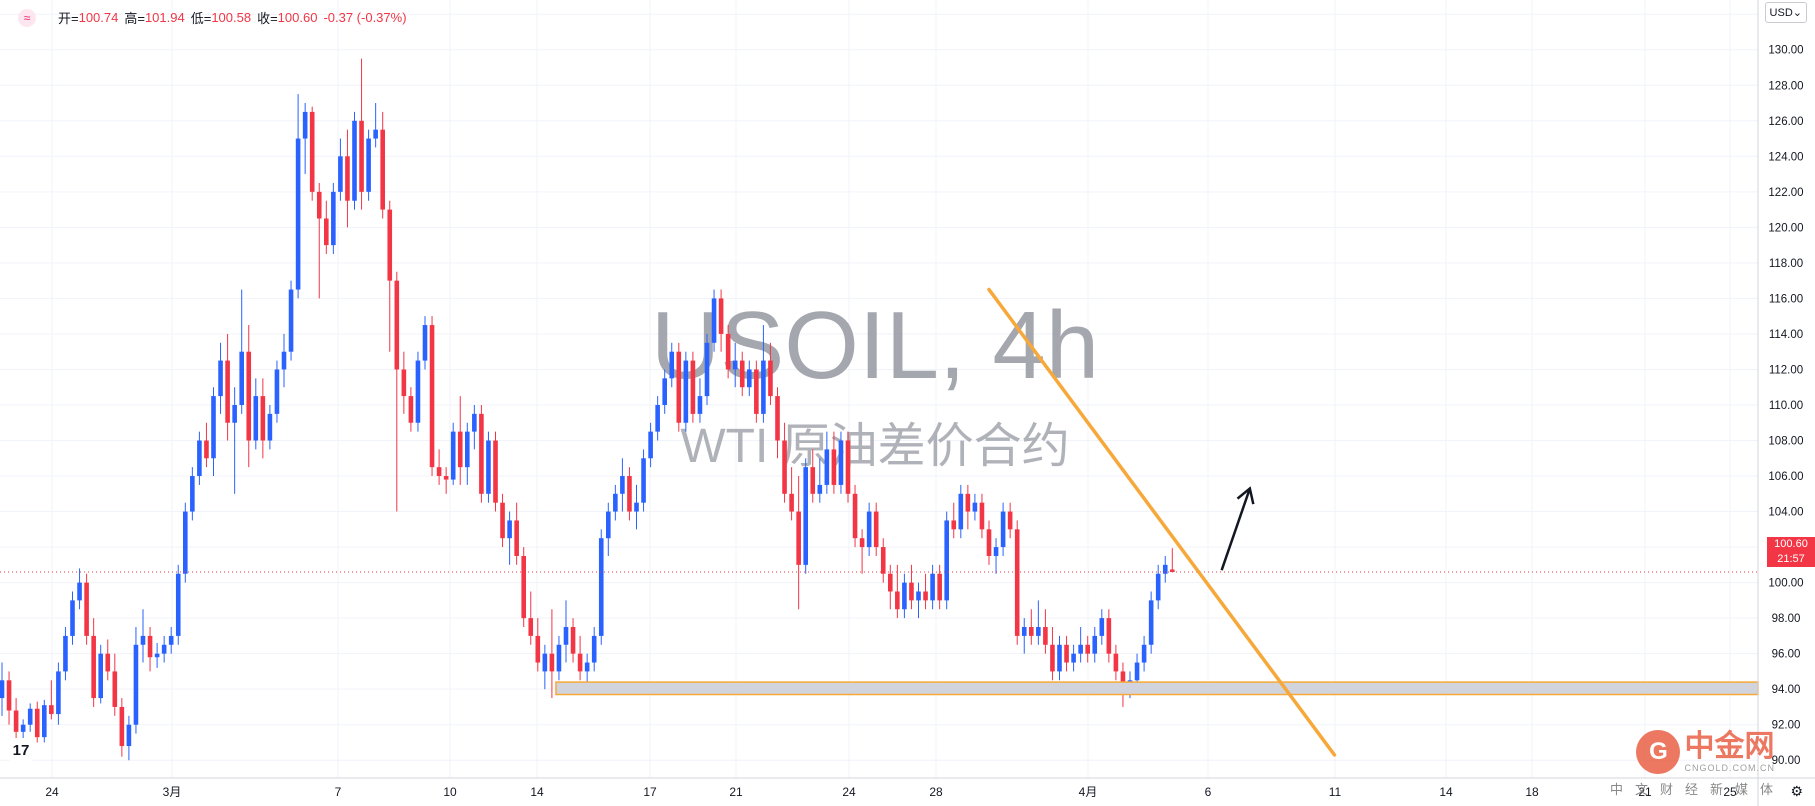  Describe the element at coordinates (21, 750) in the screenshot. I see `tradingview-logo-icon: 17` at that location.